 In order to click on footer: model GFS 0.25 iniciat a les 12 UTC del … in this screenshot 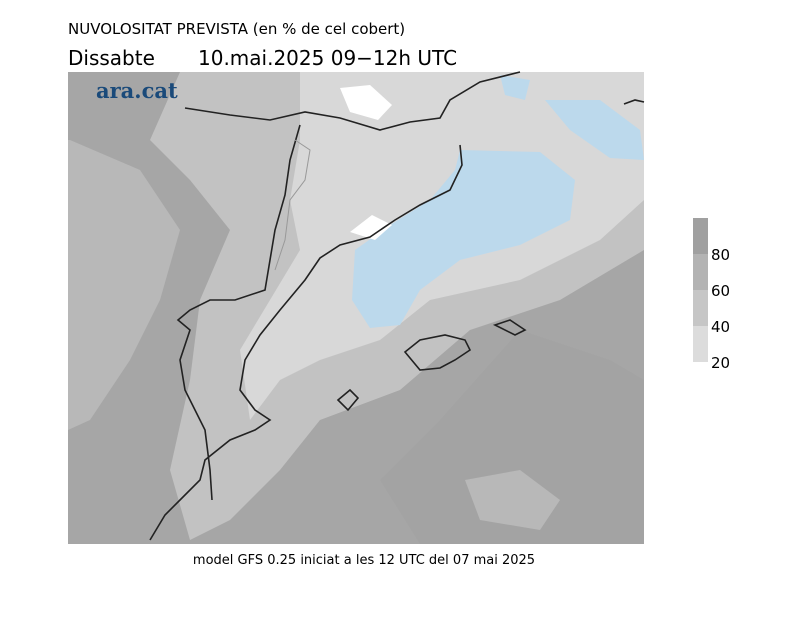, I will do `click(364, 560)`.